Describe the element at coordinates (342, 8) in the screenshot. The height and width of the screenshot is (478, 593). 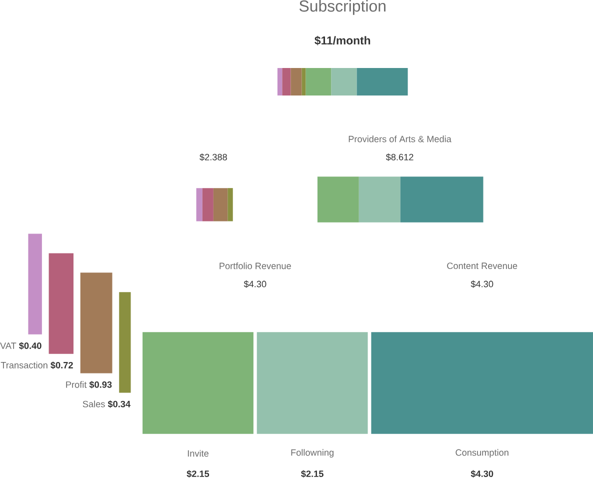
I see `text: Subscription` at that location.